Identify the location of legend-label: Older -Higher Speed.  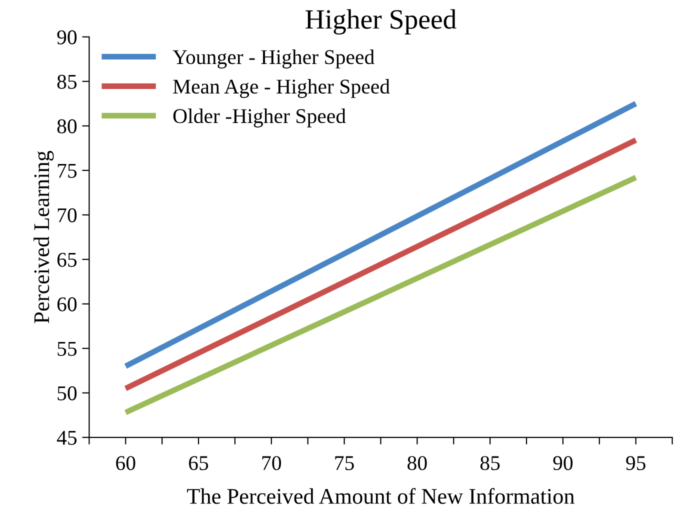
(259, 118).